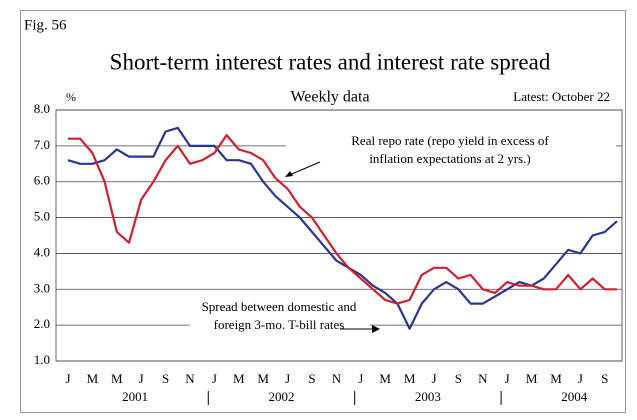  I want to click on y-tick-label: 5.0, so click(42, 216).